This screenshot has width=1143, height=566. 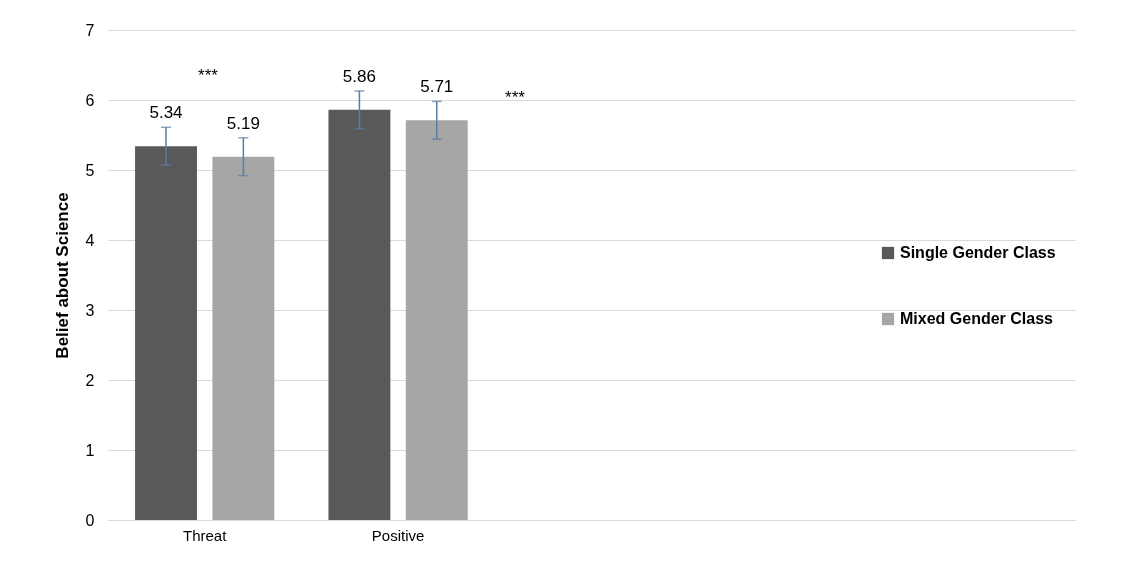 What do you see at coordinates (90, 520) in the screenshot?
I see `y-tick-label: 0` at bounding box center [90, 520].